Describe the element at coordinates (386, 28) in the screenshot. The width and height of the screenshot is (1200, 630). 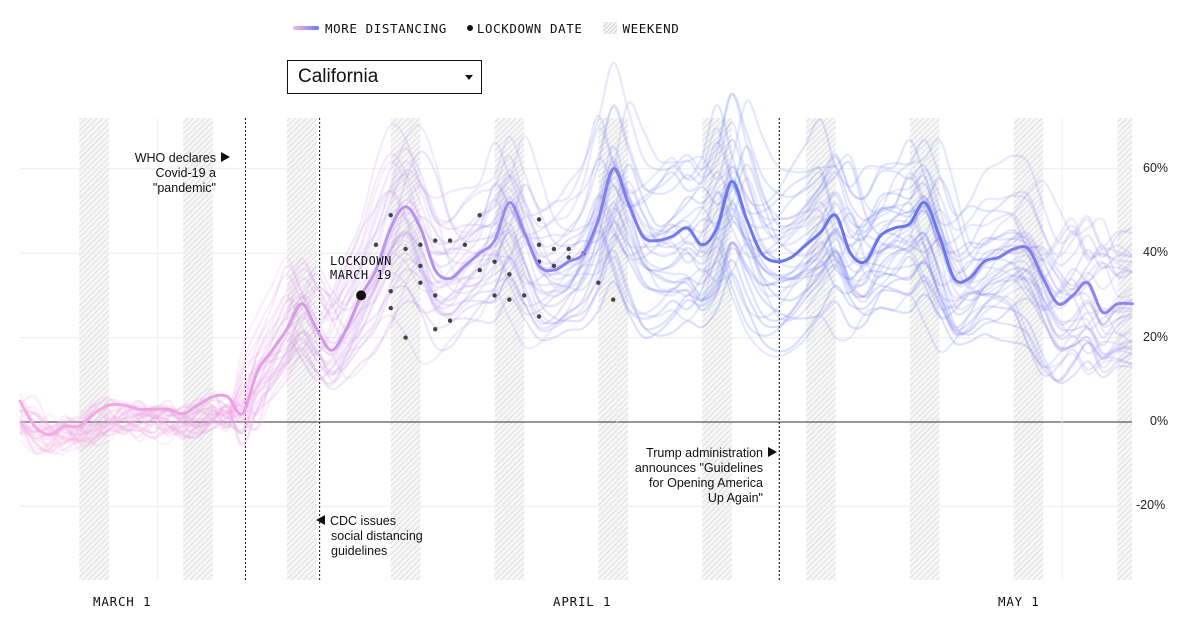
I see `legend-more-distancing-label: MORE DISTANCING` at that location.